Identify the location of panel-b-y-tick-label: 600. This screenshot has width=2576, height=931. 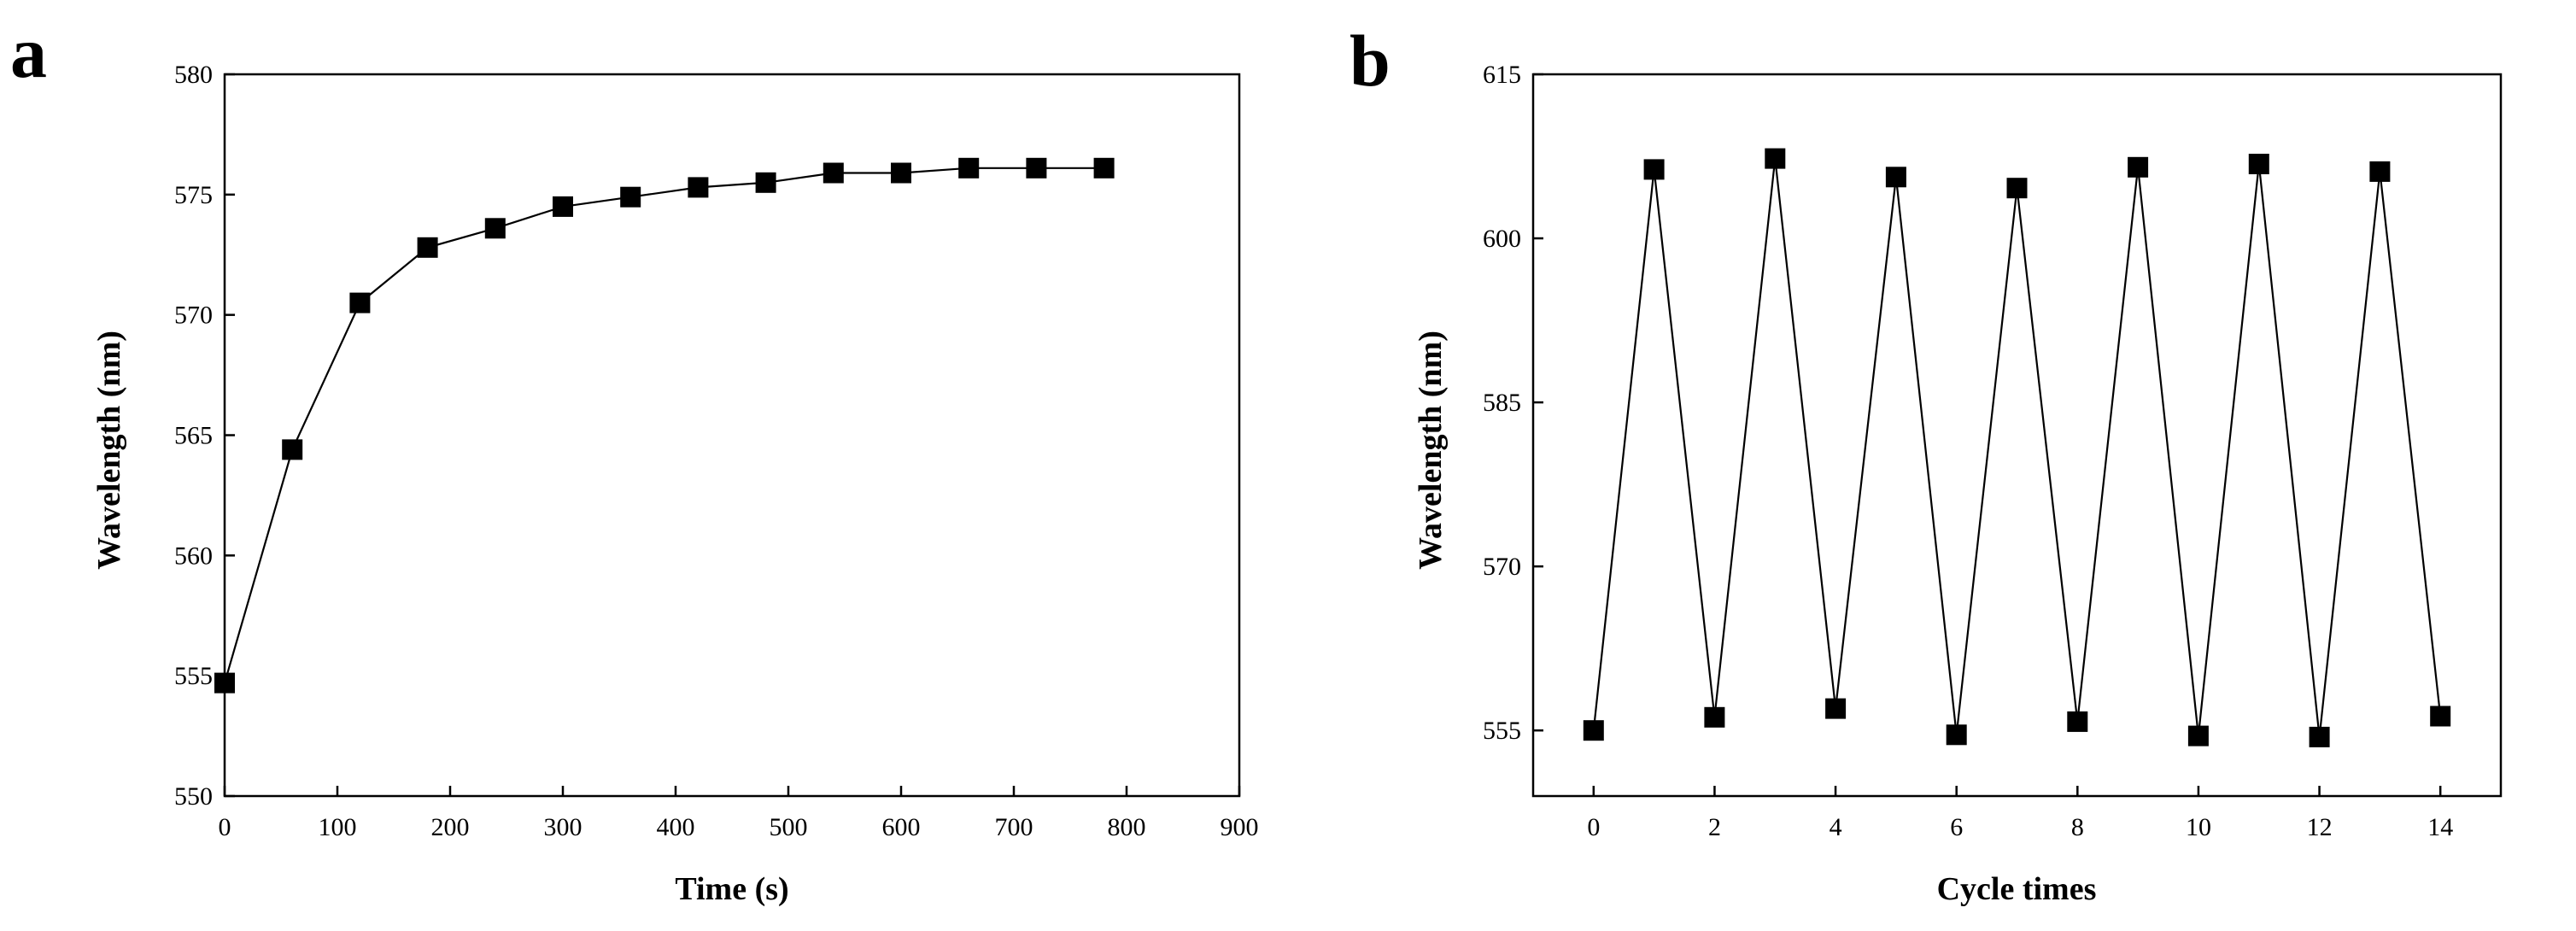
(1502, 239).